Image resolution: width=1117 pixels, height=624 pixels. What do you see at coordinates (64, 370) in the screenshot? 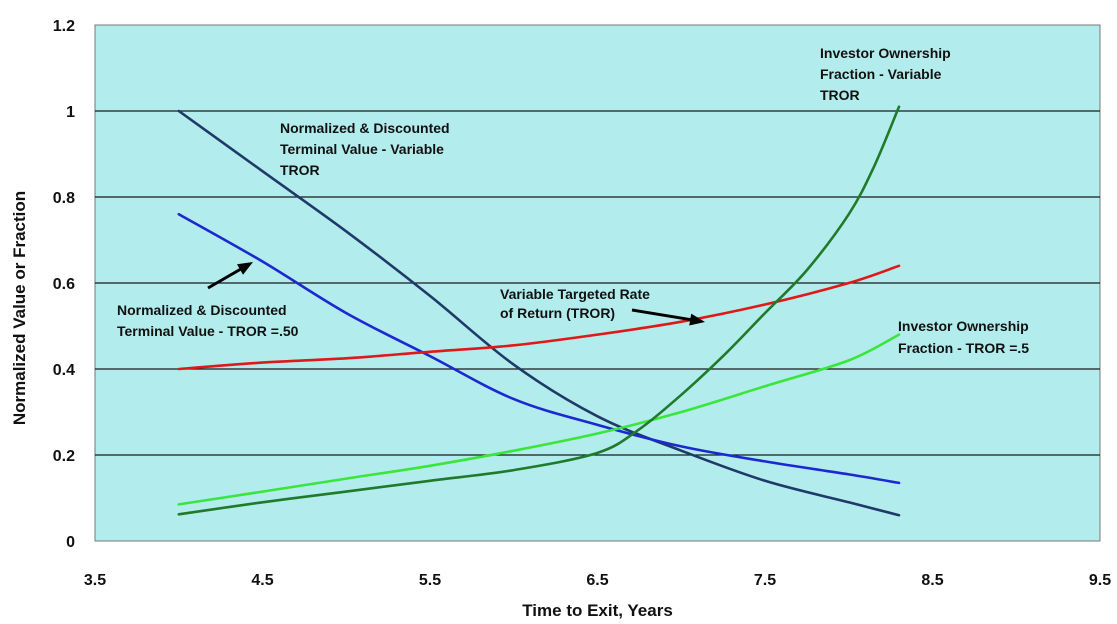
I see `y-tick-label: 0.4` at bounding box center [64, 370].